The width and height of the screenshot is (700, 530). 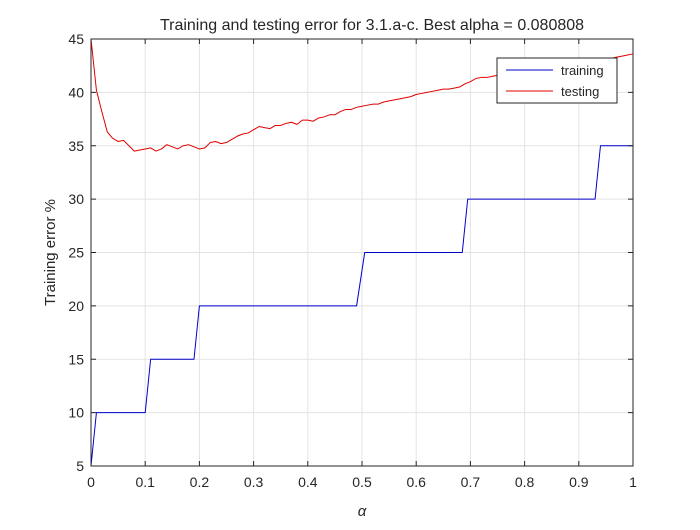 I want to click on legend: training testing, so click(x=557, y=80).